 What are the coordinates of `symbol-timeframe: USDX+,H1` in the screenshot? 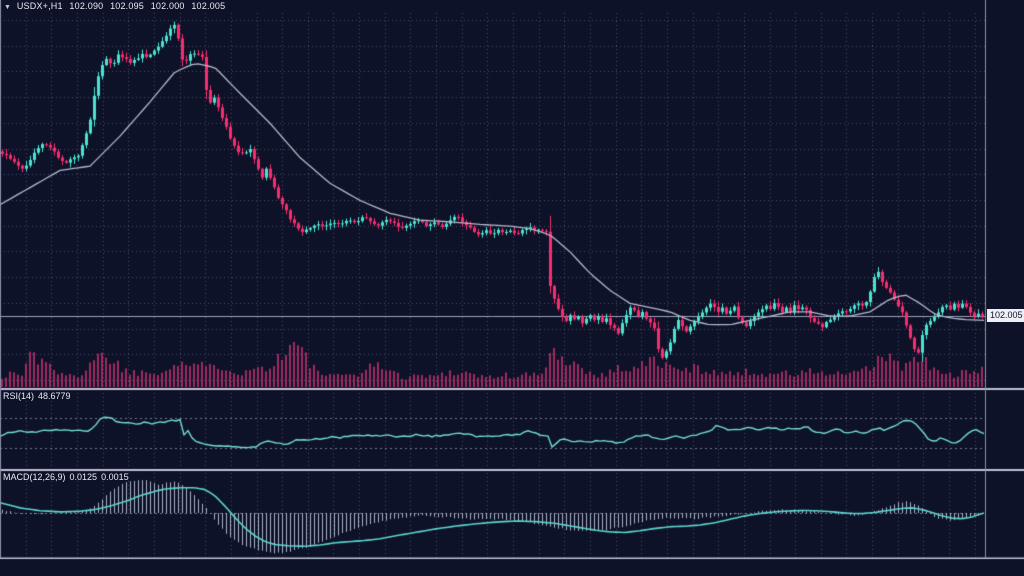 It's located at (39, 6).